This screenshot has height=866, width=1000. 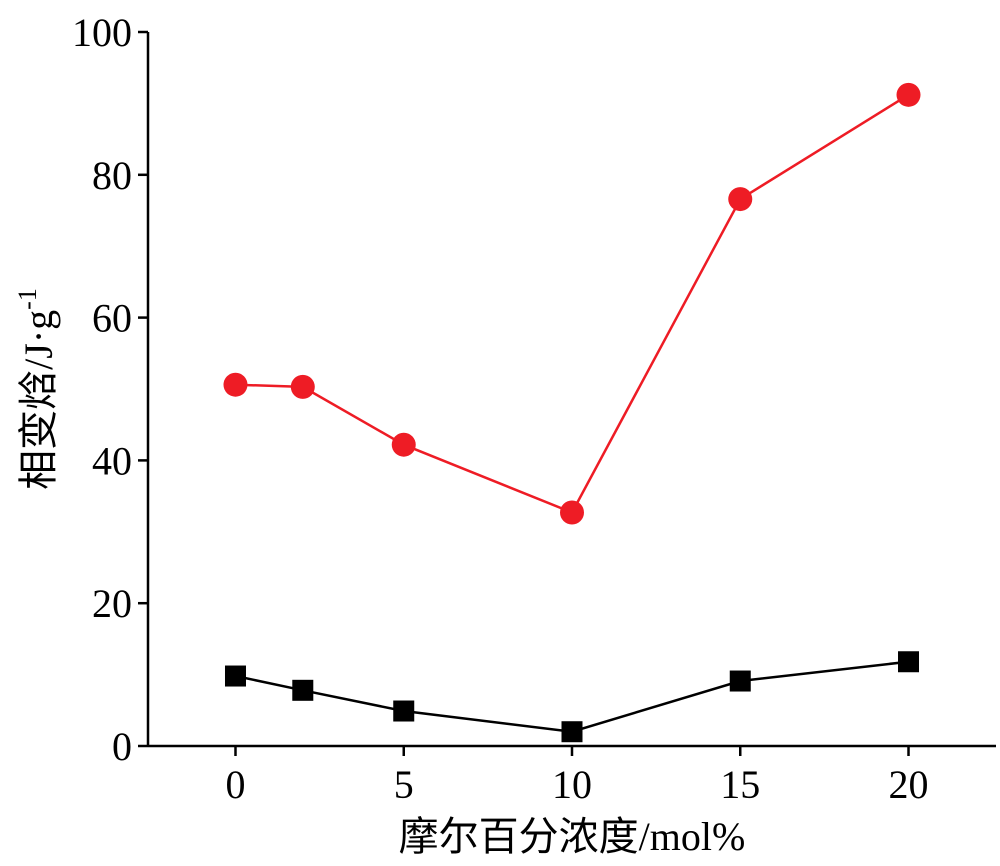 What do you see at coordinates (909, 784) in the screenshot?
I see `x-tick-label-4: 20` at bounding box center [909, 784].